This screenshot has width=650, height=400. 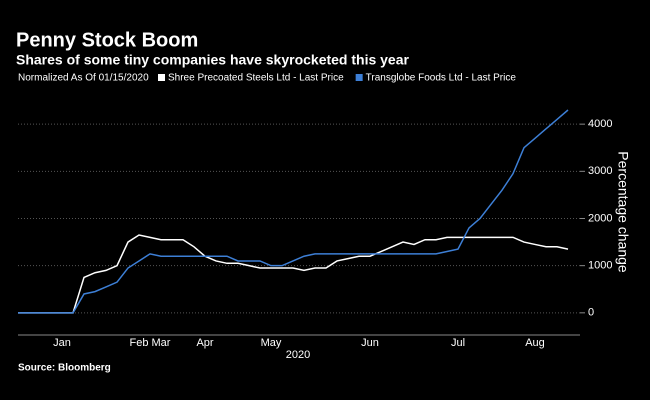 I want to click on chart-title: Penny Stock Boom, so click(x=107, y=40).